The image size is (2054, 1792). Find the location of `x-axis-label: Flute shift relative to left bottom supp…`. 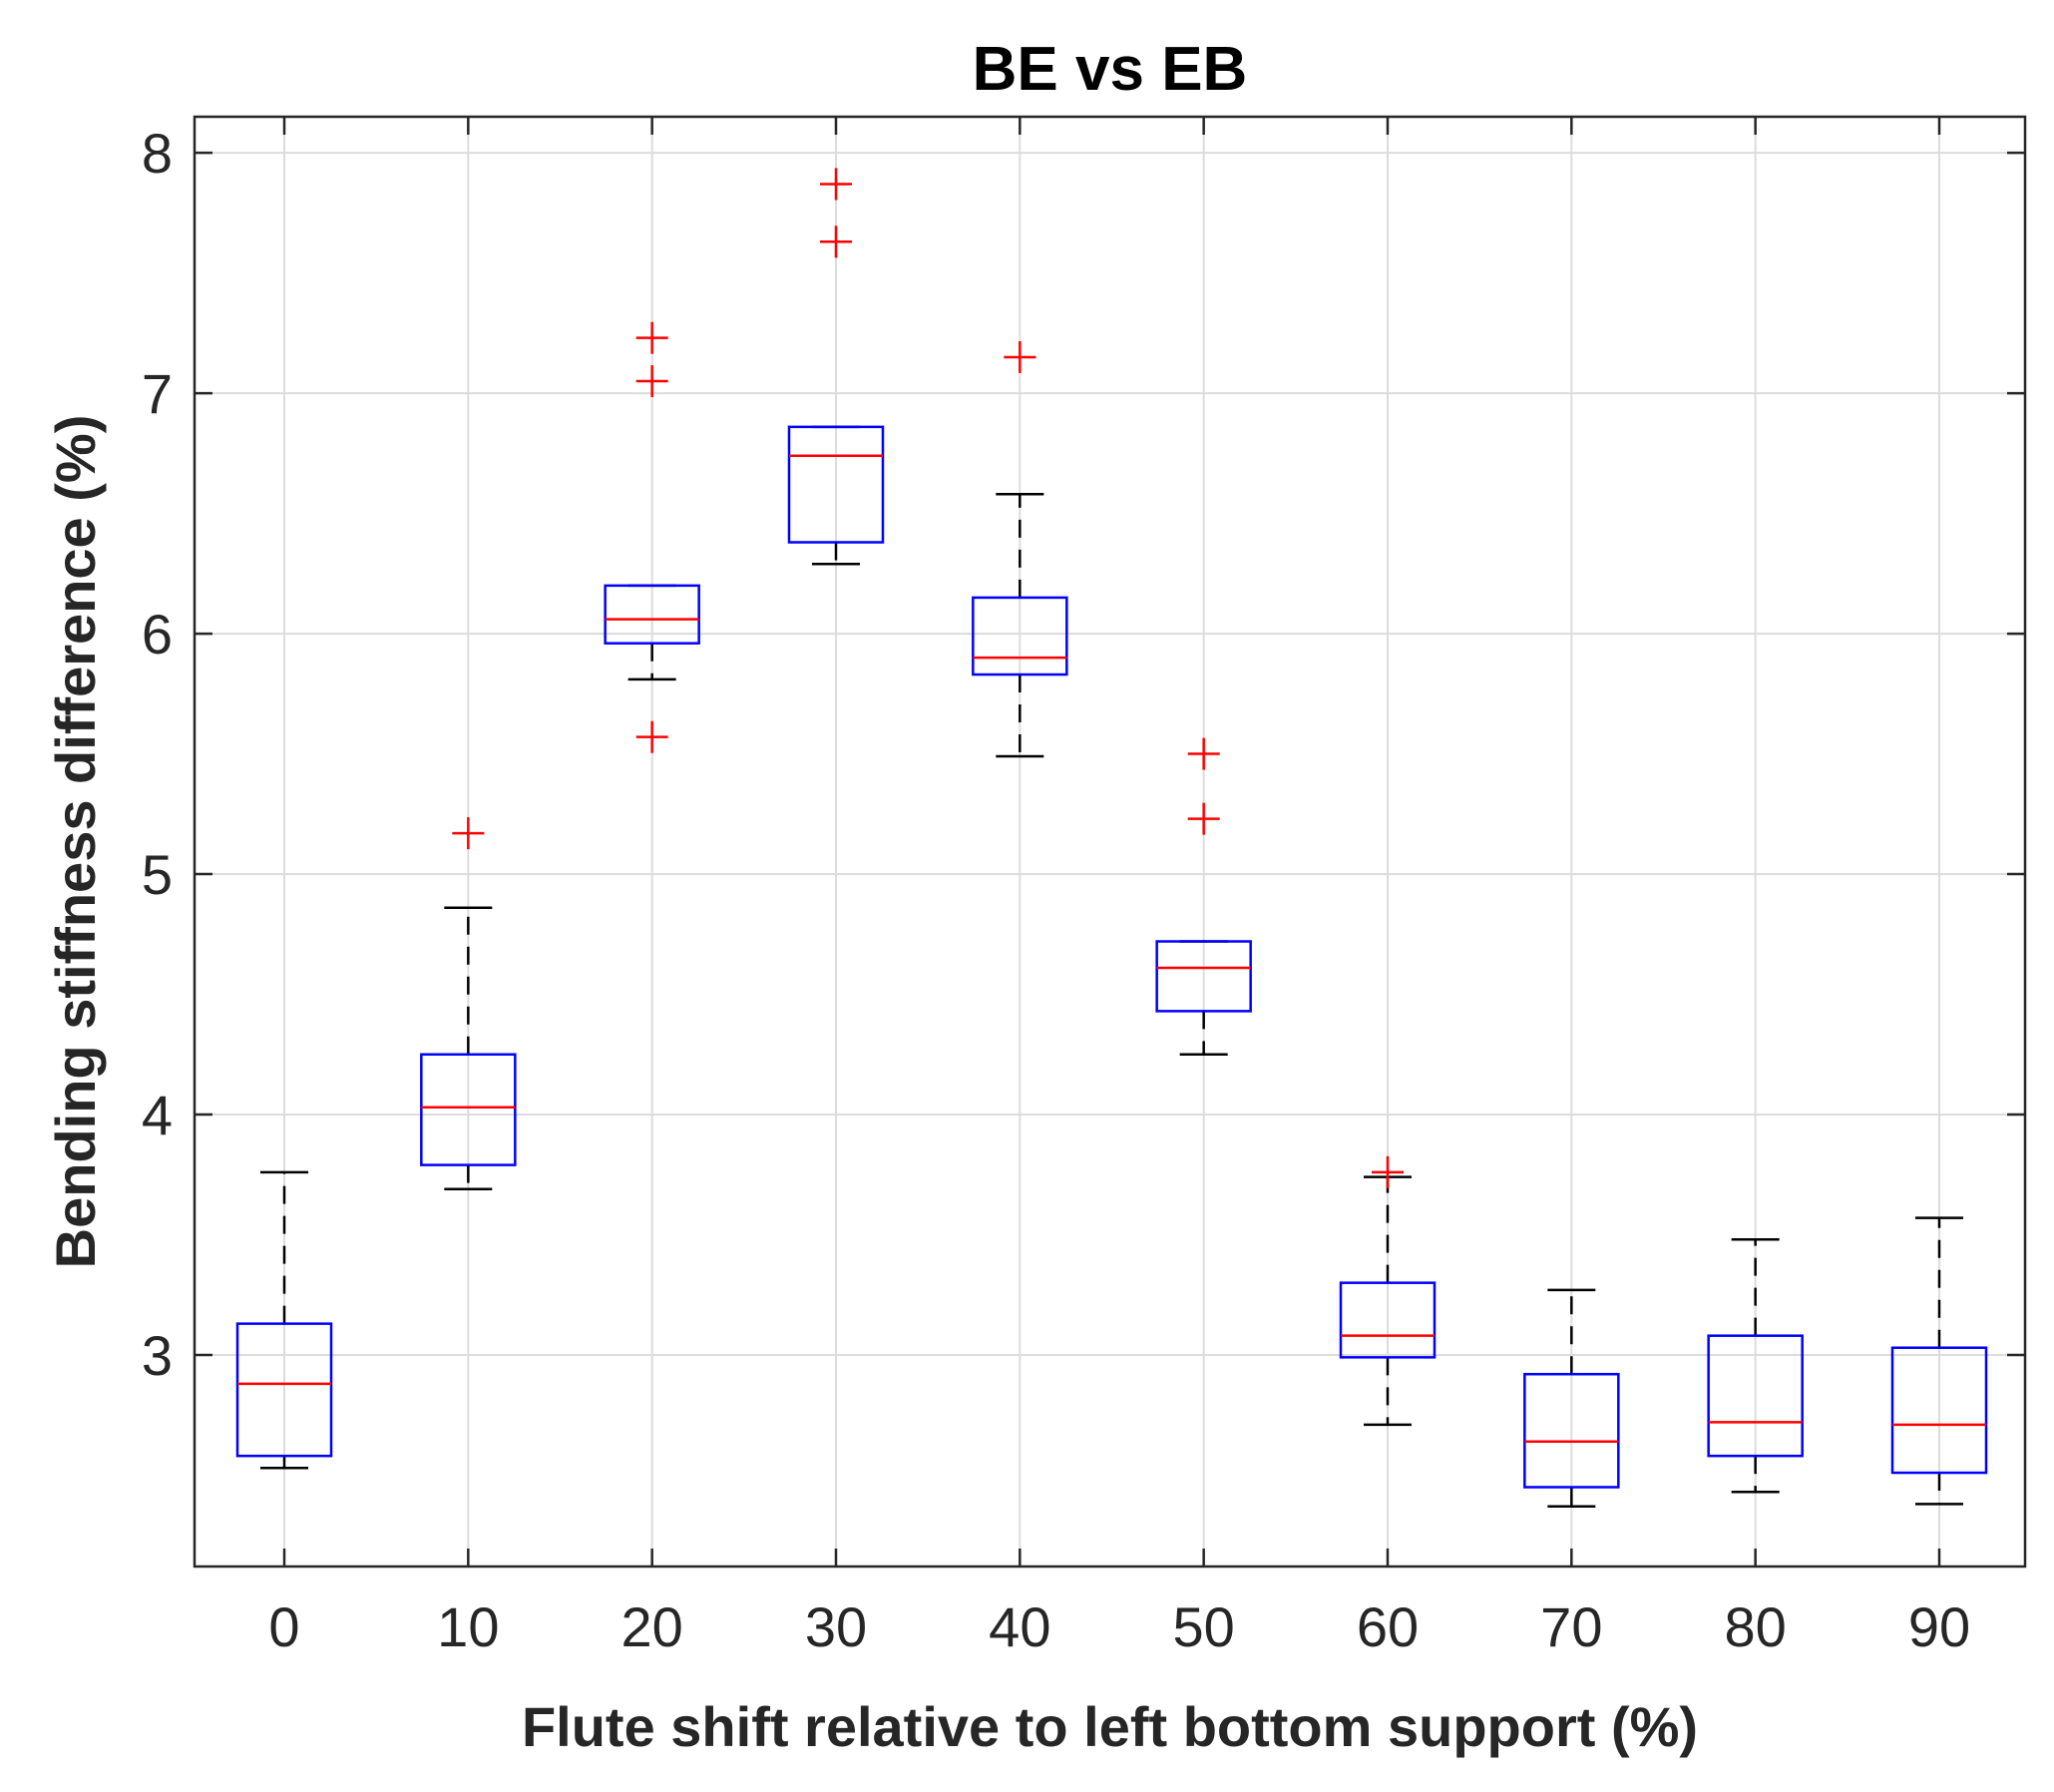

x-axis-label: Flute shift relative to left bottom supp… is located at coordinates (1110, 1726).